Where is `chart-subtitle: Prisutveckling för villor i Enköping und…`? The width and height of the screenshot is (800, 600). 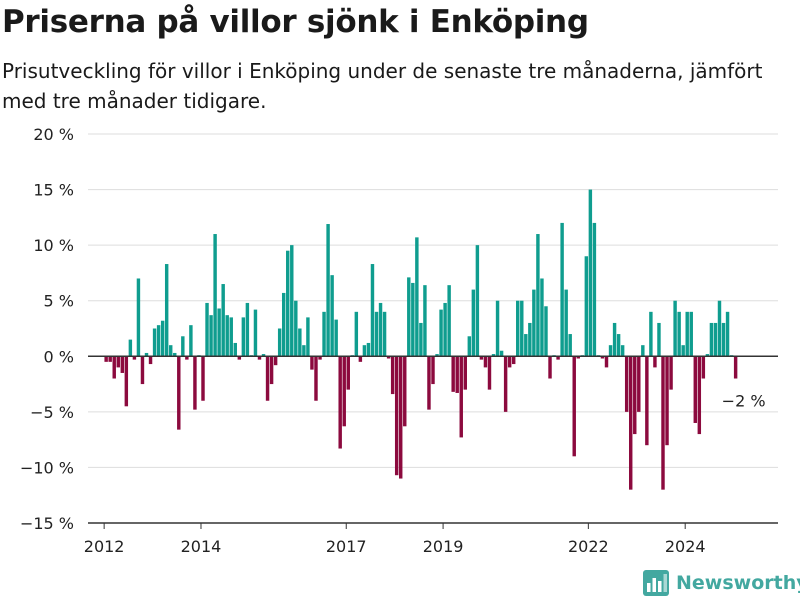 chart-subtitle: Prisutveckling för villor i Enköping und… is located at coordinates (382, 86).